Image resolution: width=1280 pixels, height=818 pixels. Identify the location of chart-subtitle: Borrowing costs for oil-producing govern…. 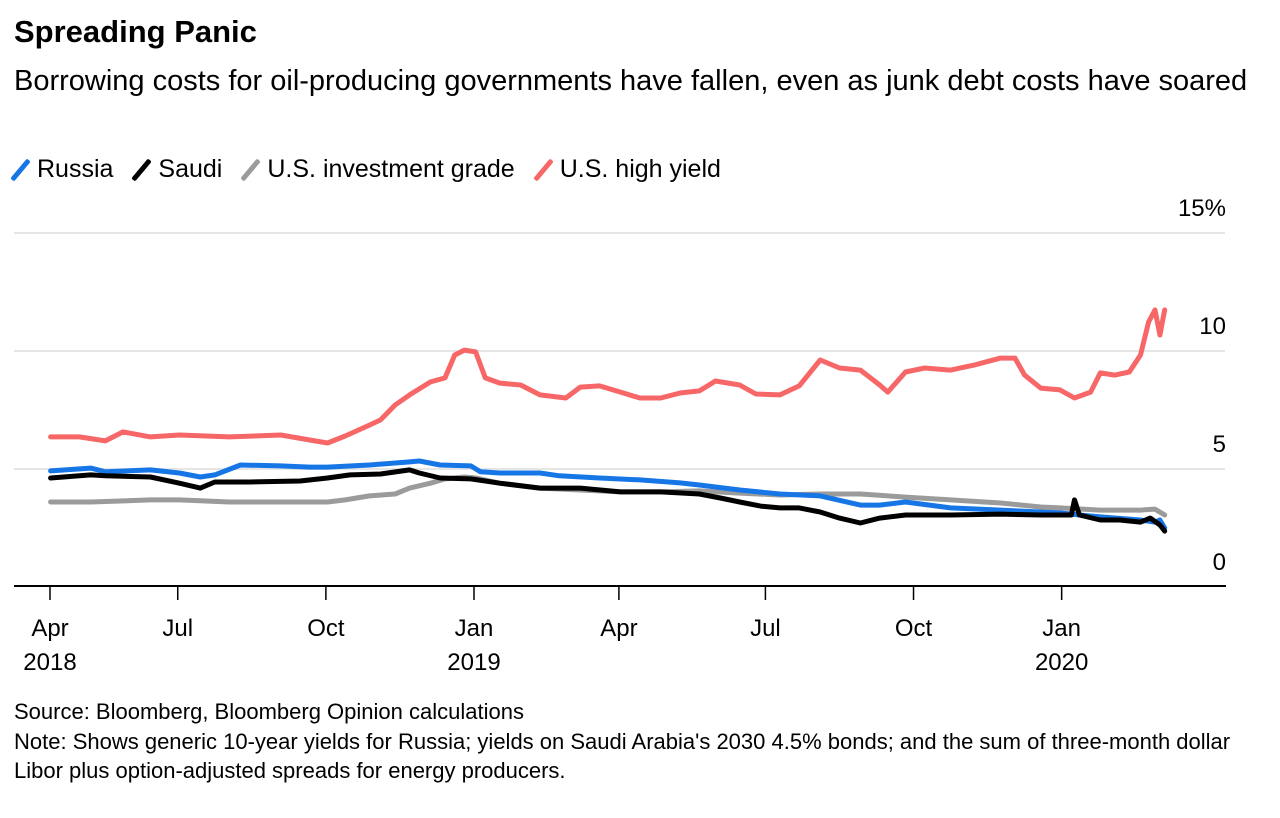
(631, 81).